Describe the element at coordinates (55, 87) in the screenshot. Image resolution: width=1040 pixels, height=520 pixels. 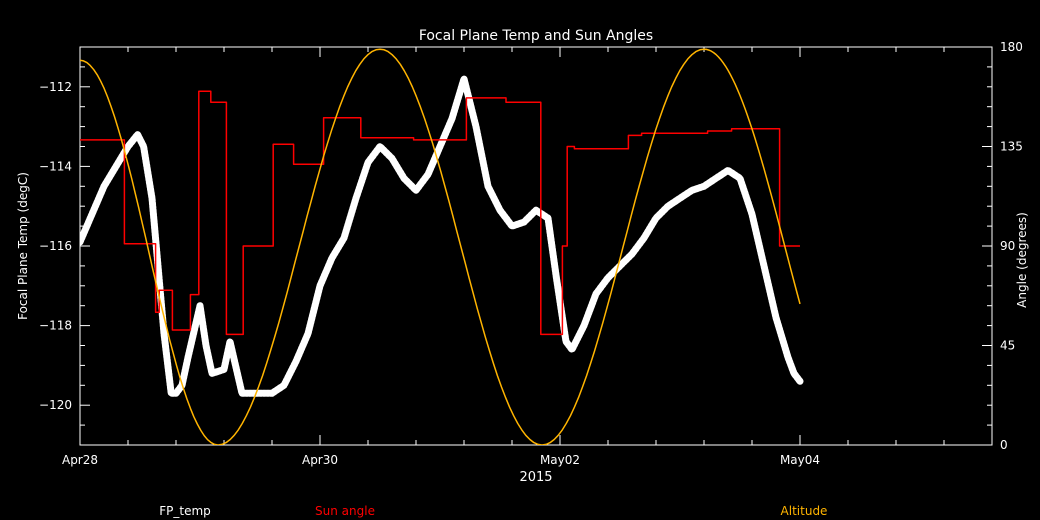
I see `y-tick-label-left: −112` at that location.